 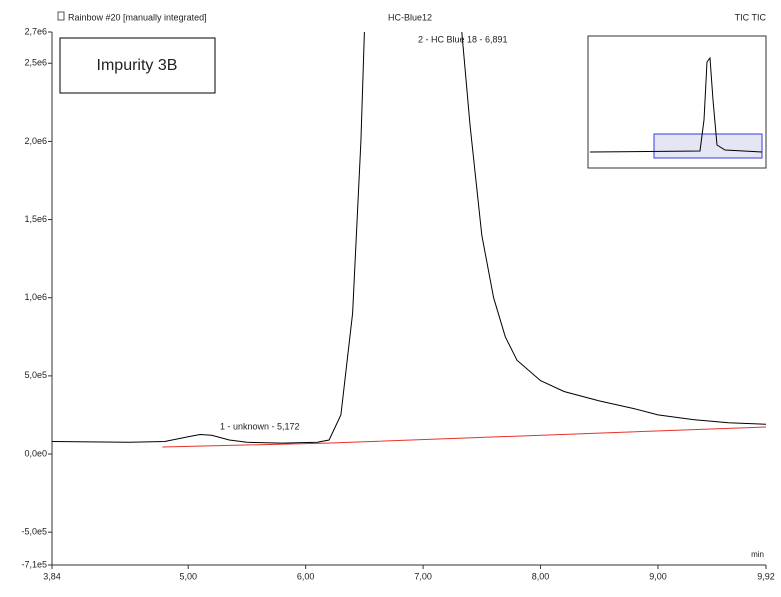 What do you see at coordinates (757, 554) in the screenshot?
I see `x-unit: min` at bounding box center [757, 554].